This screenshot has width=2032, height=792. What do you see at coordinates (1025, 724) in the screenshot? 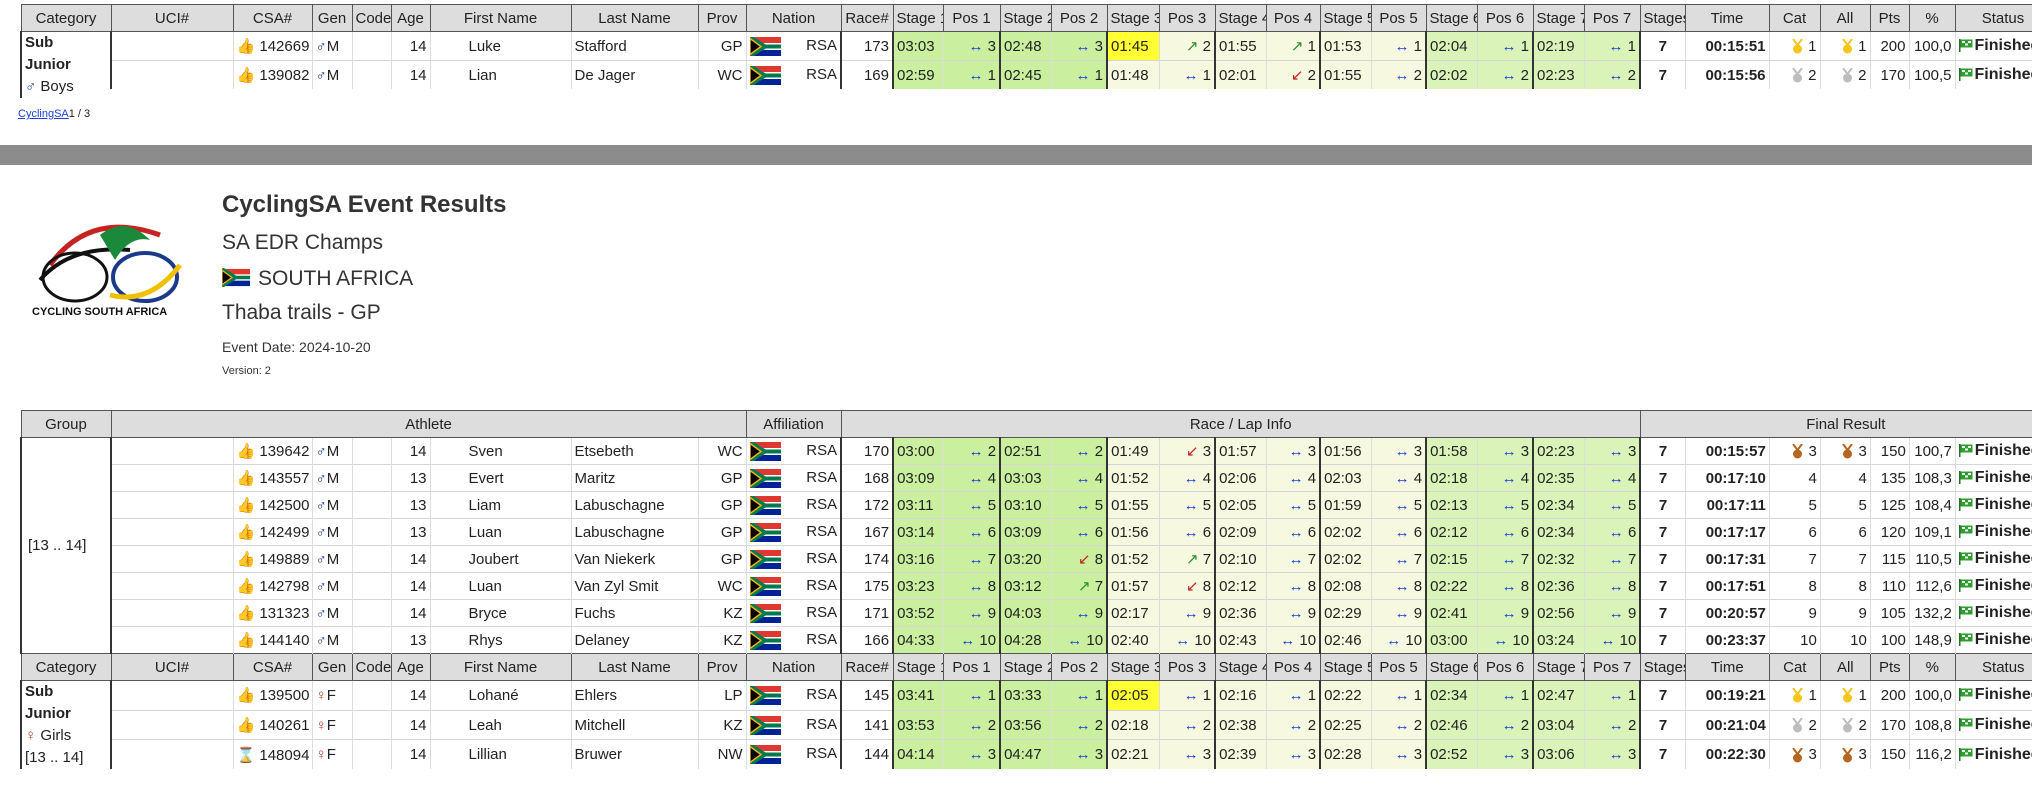
I see `stage-time-cell: 03:56` at bounding box center [1025, 724].